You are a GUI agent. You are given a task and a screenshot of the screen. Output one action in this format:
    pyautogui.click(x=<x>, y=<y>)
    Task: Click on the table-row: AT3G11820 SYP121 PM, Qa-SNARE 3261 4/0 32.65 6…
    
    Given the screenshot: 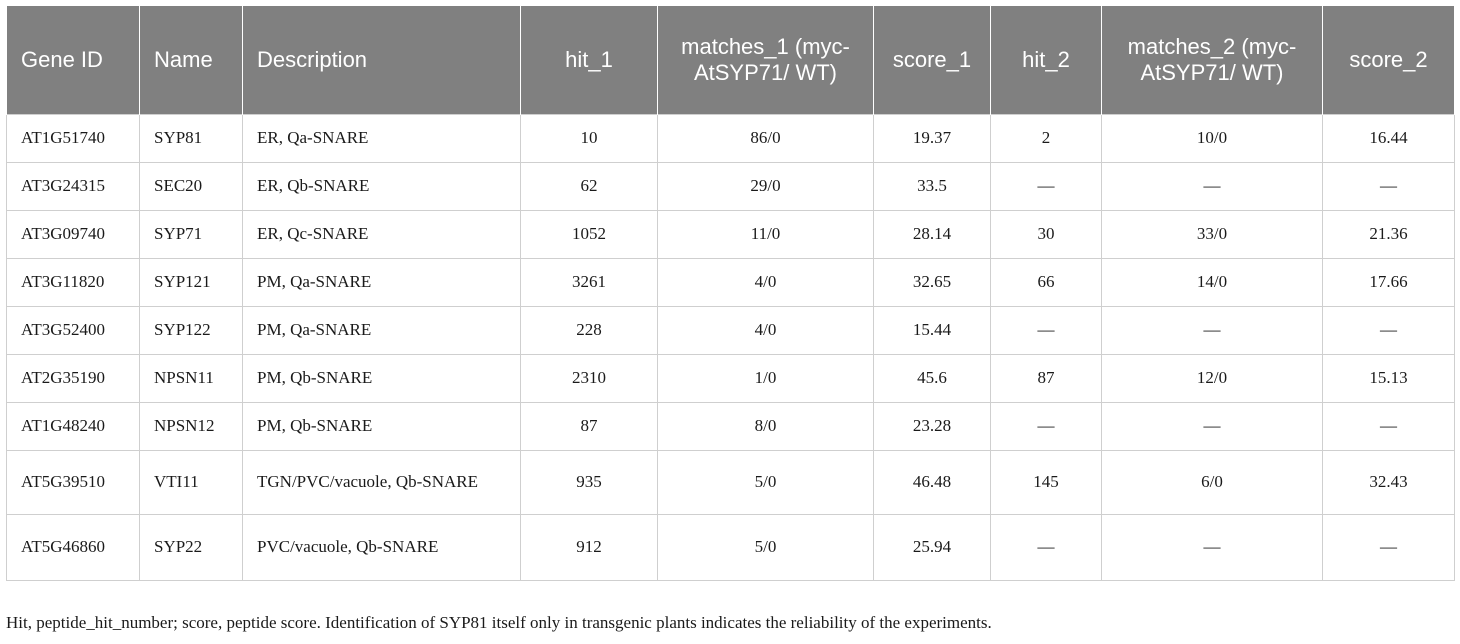 What is the action you would take?
    pyautogui.click(x=730, y=282)
    